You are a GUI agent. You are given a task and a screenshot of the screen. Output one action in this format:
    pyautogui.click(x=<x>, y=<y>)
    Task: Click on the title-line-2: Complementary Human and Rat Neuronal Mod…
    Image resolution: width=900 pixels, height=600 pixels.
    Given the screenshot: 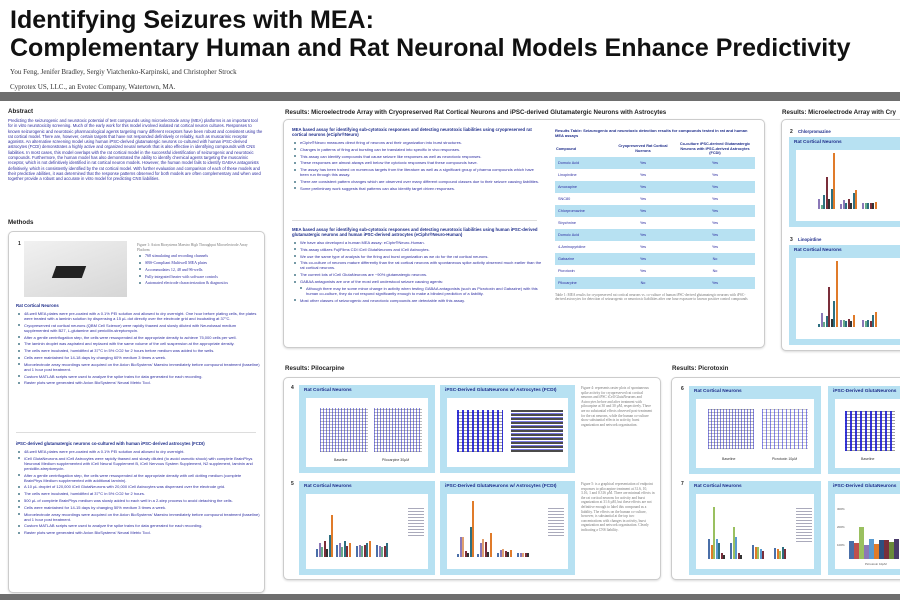 What is the action you would take?
    pyautogui.click(x=430, y=48)
    